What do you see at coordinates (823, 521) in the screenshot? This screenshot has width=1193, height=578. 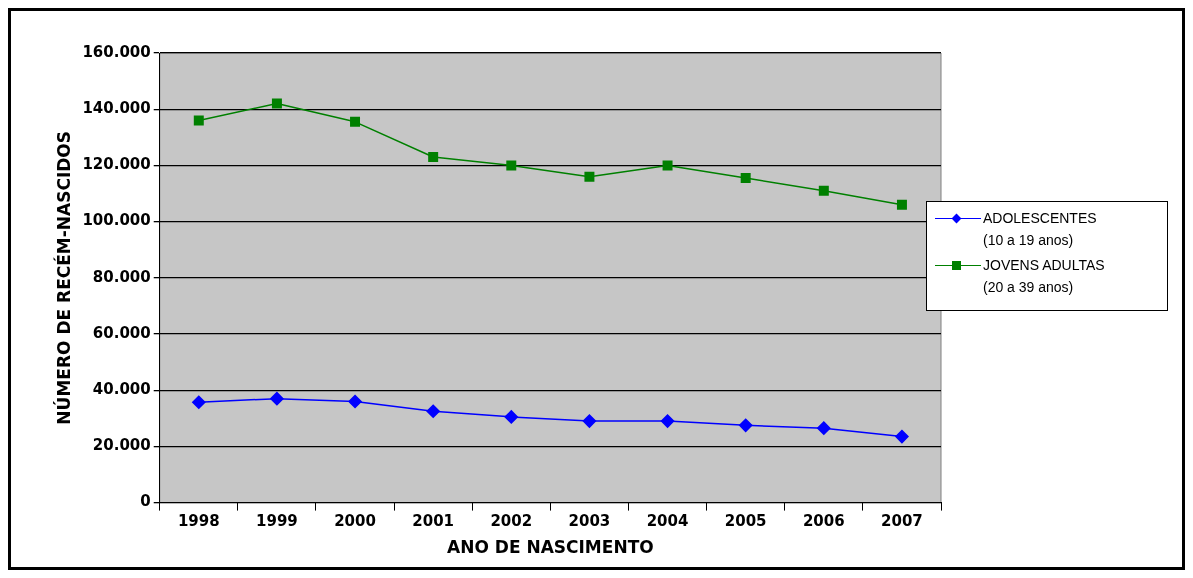 I see `x-tick-label: 2006` at bounding box center [823, 521].